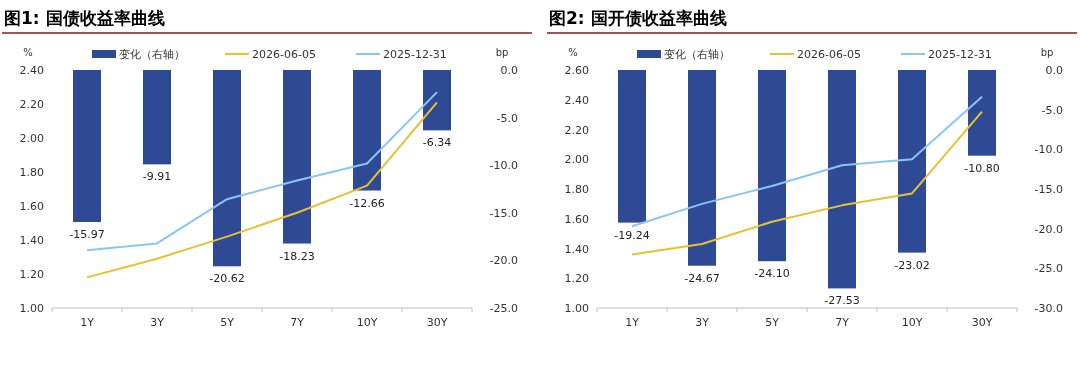 This screenshot has width=1080, height=369. I want to click on data-label: -12.66, so click(367, 203).